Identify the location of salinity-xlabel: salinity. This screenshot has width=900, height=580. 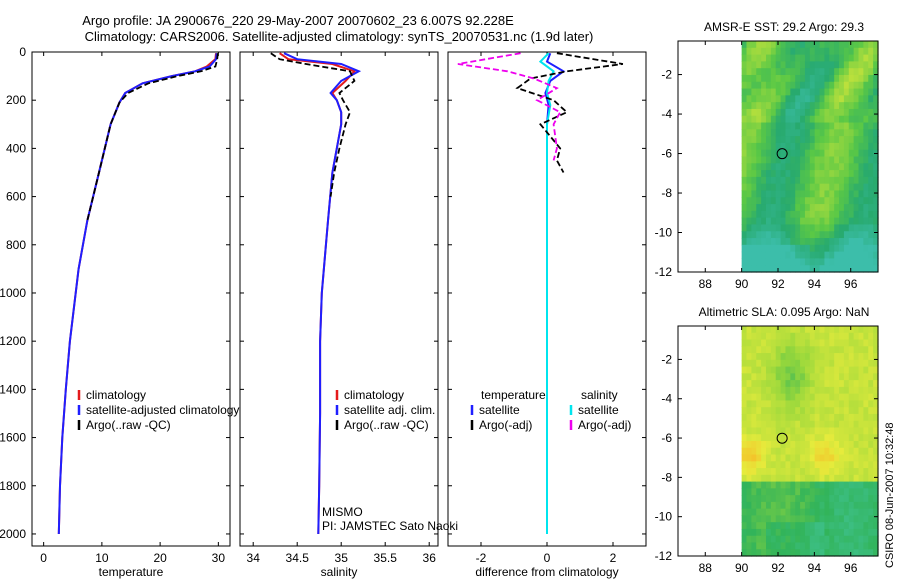
(339, 572).